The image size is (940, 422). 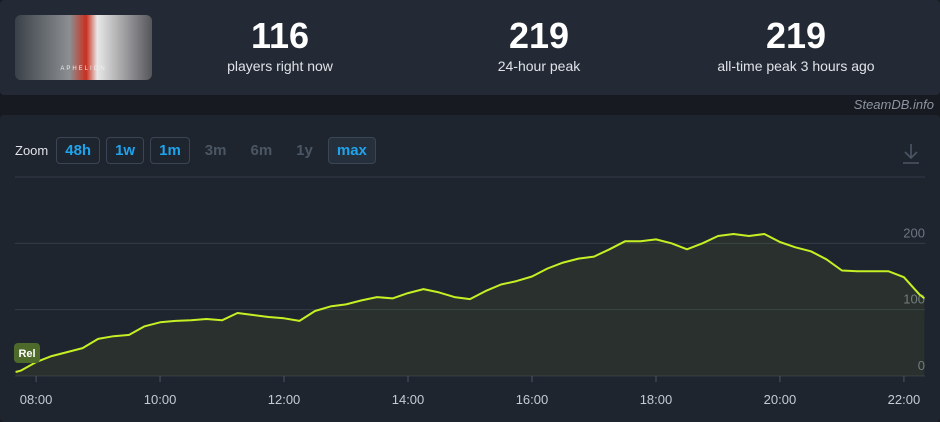 I want to click on x-tick-label: 16:00, so click(x=532, y=399).